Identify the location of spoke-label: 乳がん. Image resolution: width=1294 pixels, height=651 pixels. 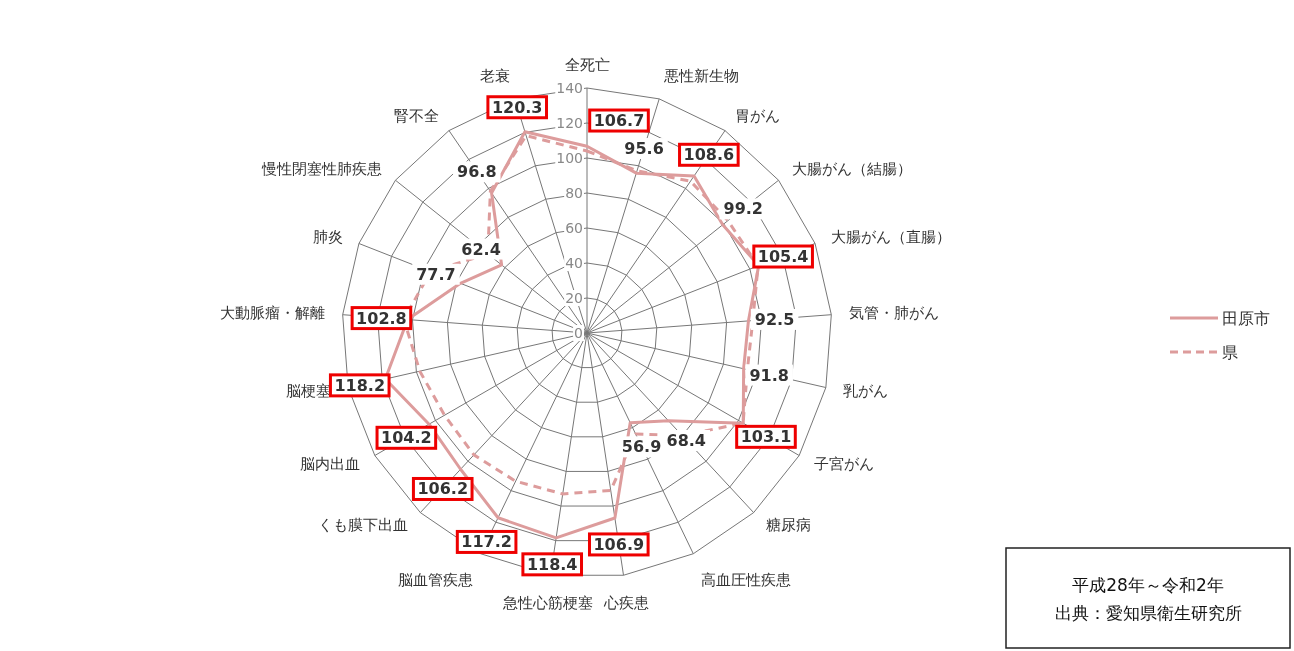
(865, 391).